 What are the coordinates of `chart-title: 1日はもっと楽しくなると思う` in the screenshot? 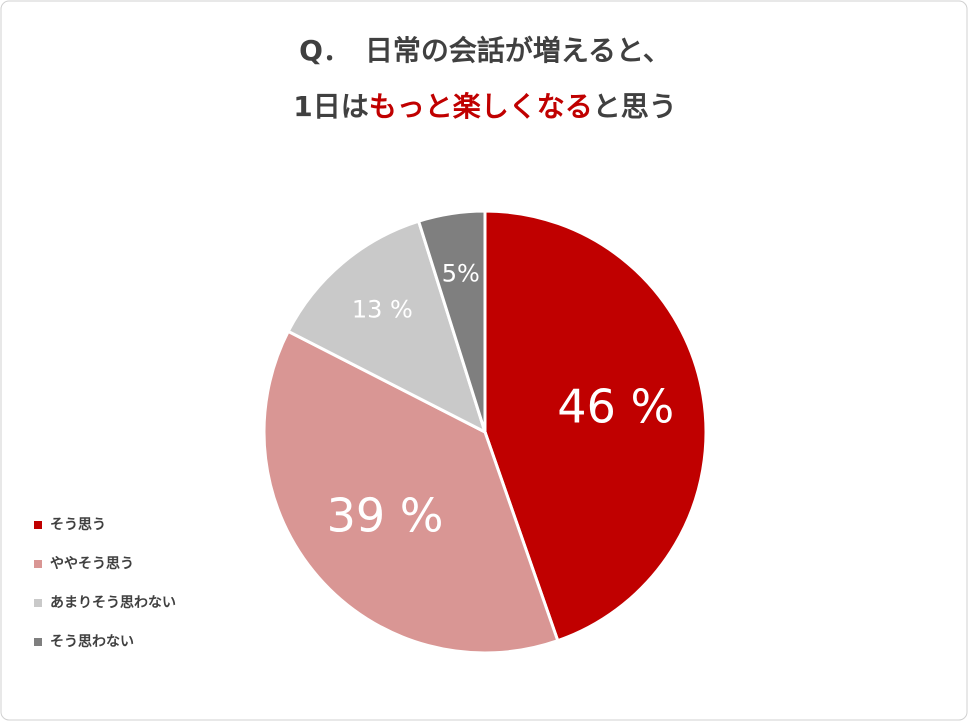 It's located at (485, 106).